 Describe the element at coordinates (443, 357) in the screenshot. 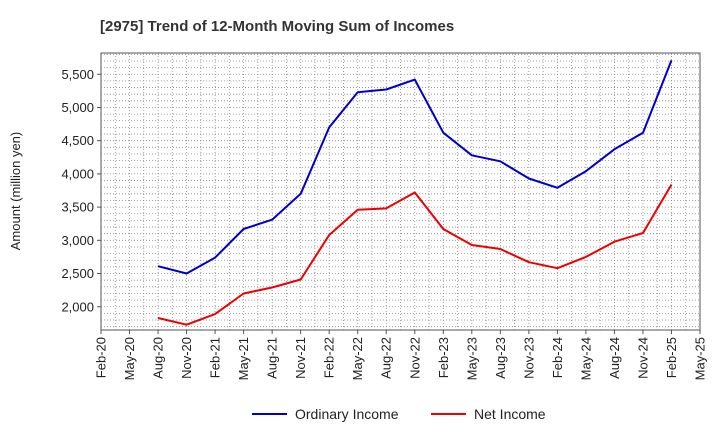

I see `x-tick-label: Feb-23` at that location.